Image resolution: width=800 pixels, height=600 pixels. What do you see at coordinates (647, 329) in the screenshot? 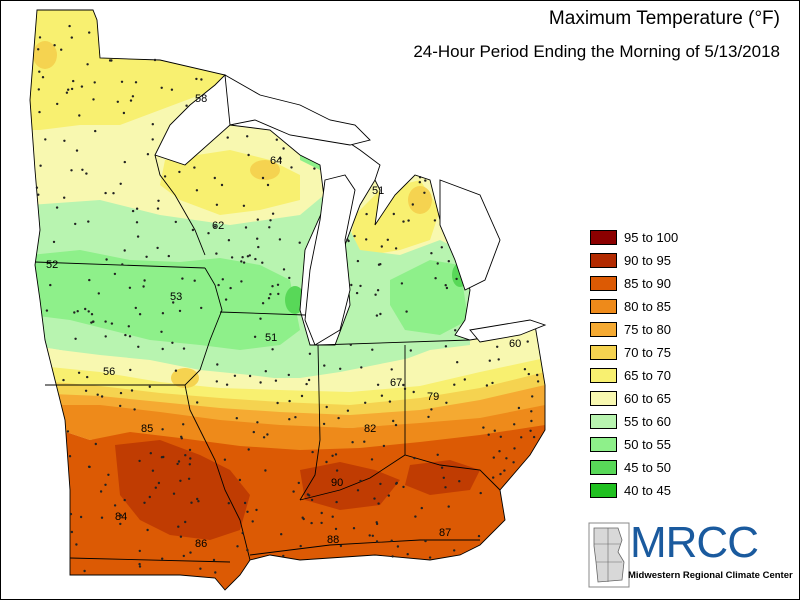
I see `legend-label: 75 to 80` at bounding box center [647, 329].